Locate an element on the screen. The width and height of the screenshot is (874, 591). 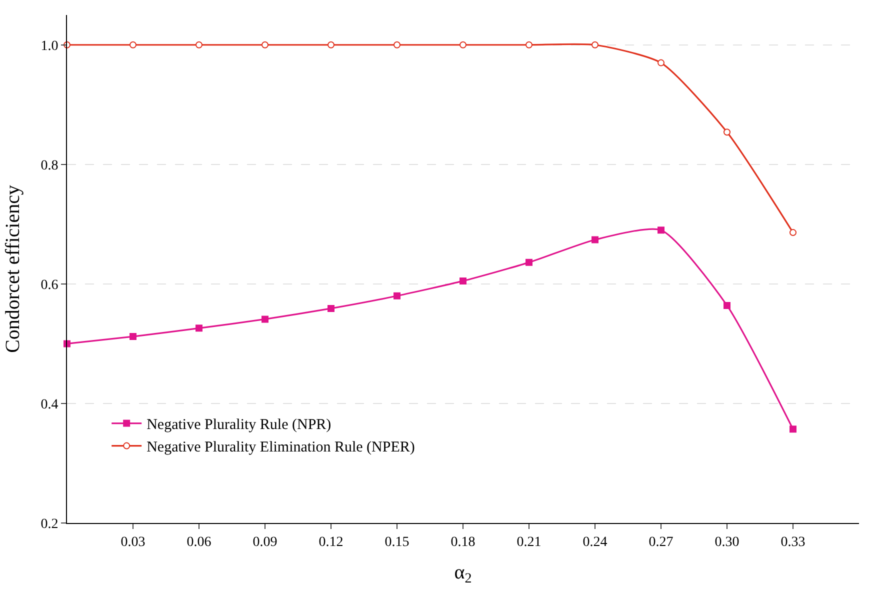
legend-label: Negative Plurality Rule (NPR) is located at coordinates (239, 425).